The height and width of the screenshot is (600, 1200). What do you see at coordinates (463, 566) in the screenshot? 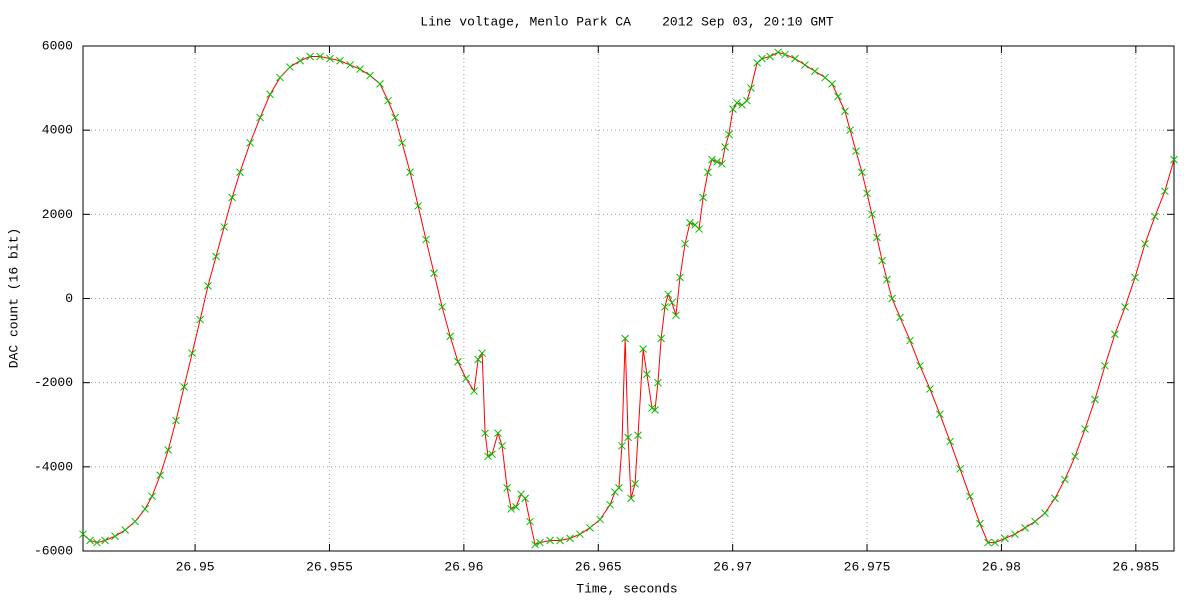
I see `x-tick-label: 26.96` at bounding box center [463, 566].